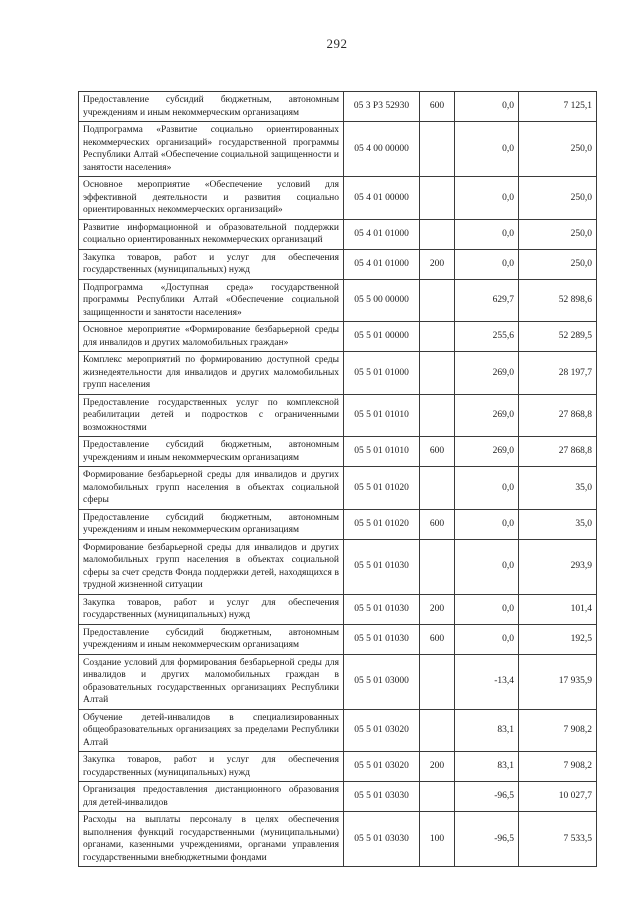  What do you see at coordinates (557, 336) in the screenshot?
I see `row-amount-total-cell: 52 289,5` at bounding box center [557, 336].